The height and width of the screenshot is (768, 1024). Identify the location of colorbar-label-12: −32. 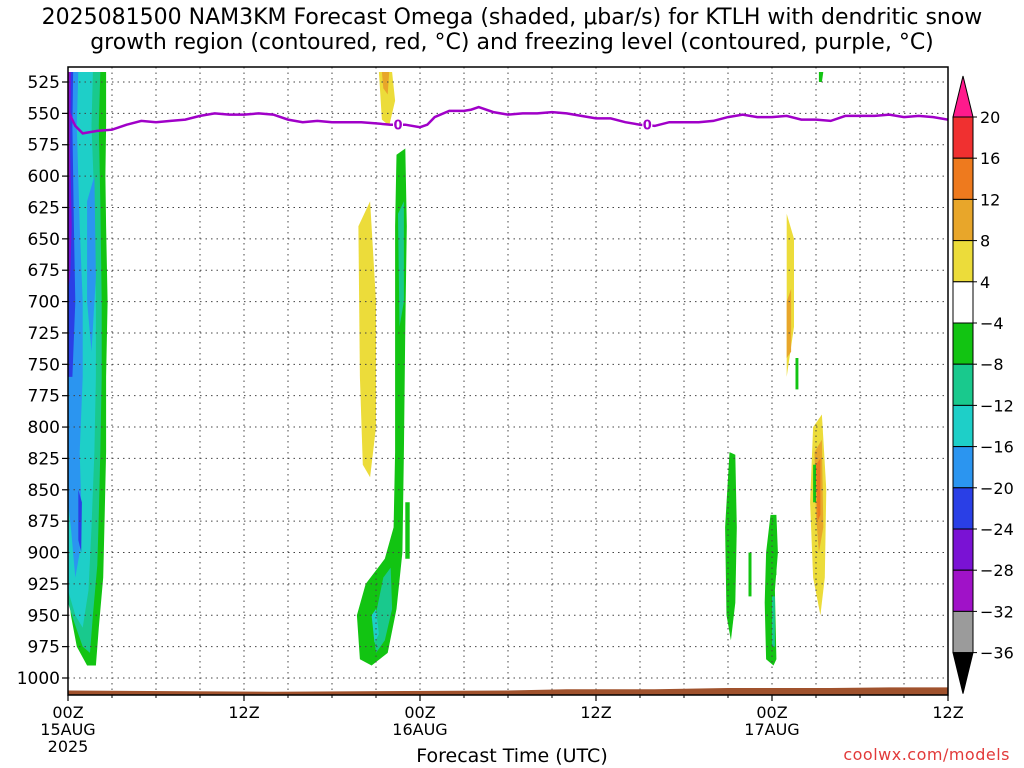
(997, 611).